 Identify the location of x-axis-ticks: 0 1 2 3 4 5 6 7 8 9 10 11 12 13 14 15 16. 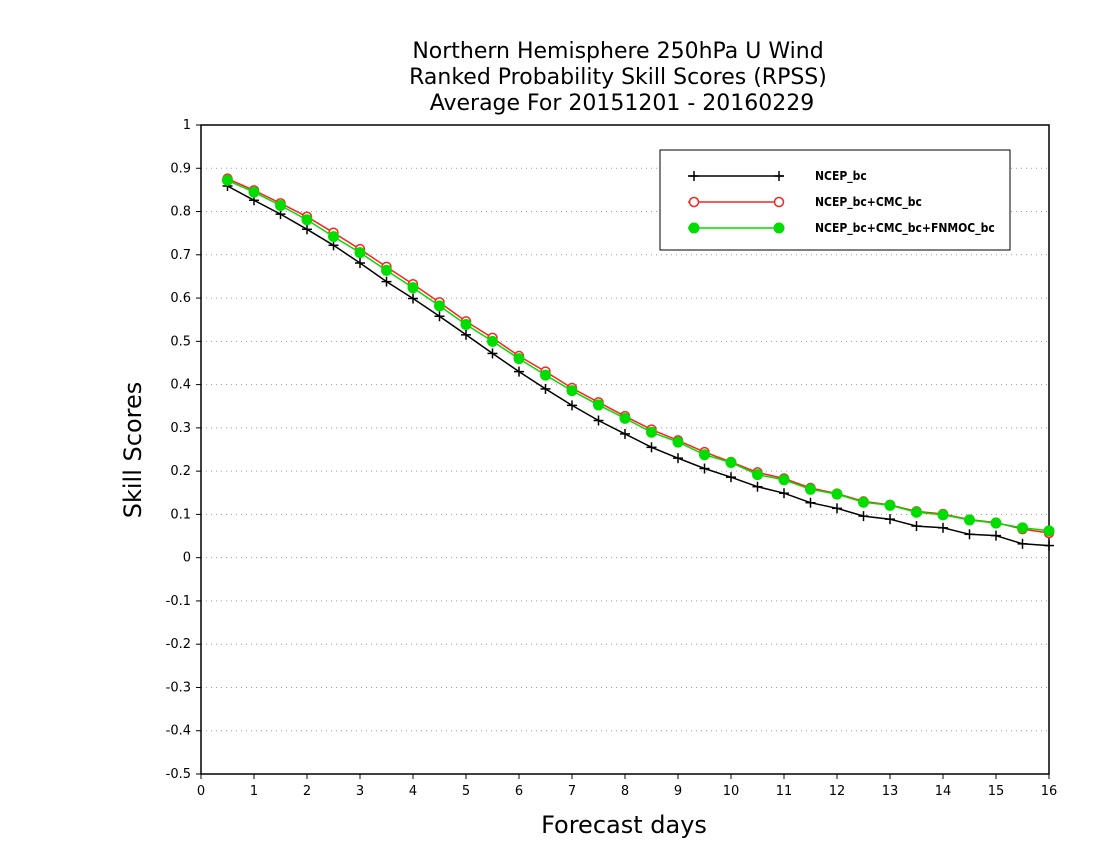
(627, 786).